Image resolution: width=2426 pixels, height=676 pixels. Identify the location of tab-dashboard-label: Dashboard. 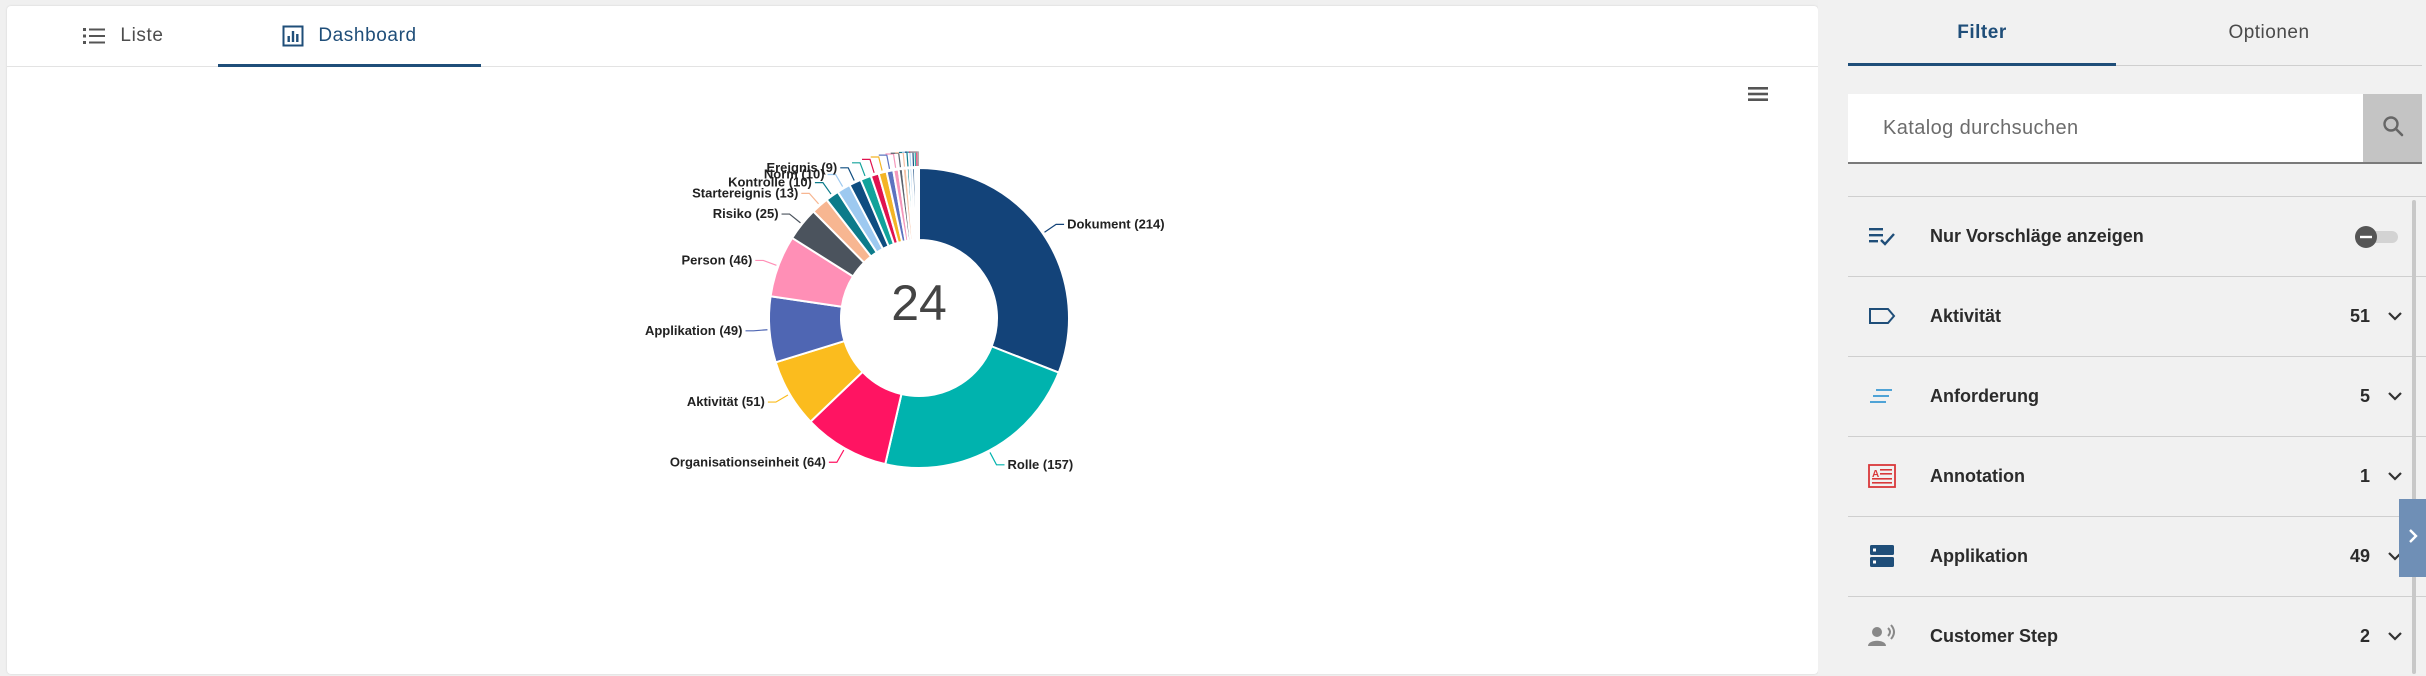
(367, 35).